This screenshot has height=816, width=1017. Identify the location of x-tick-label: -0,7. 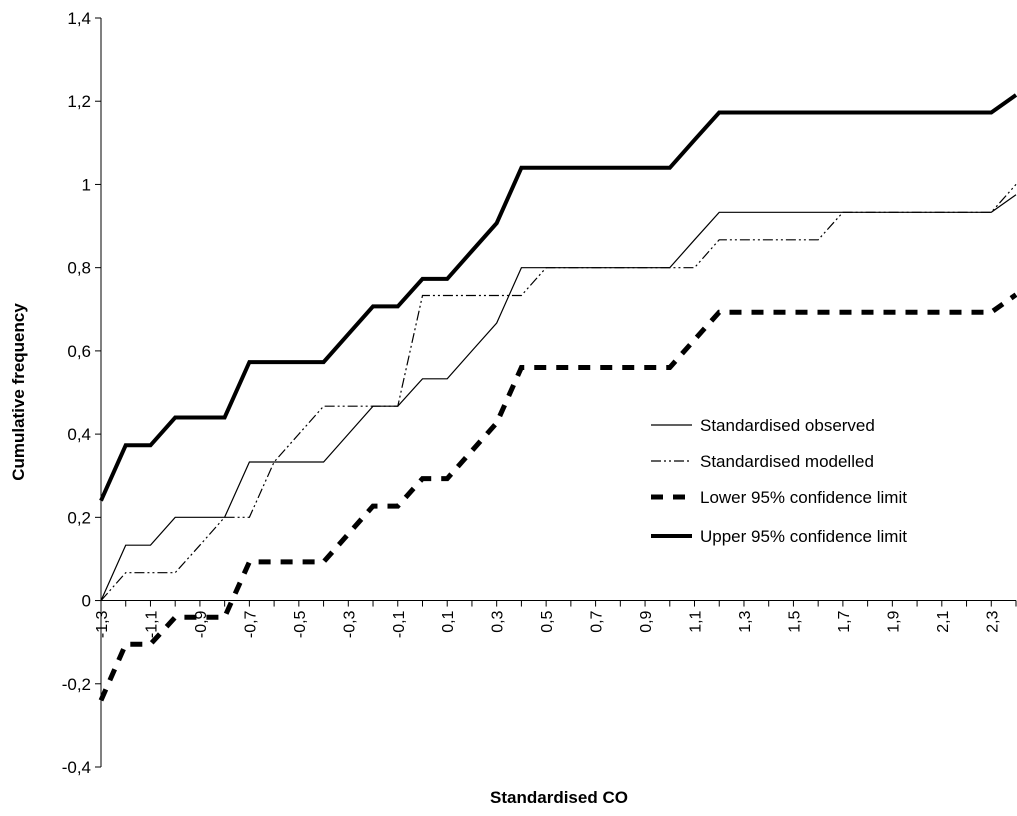
(250, 624).